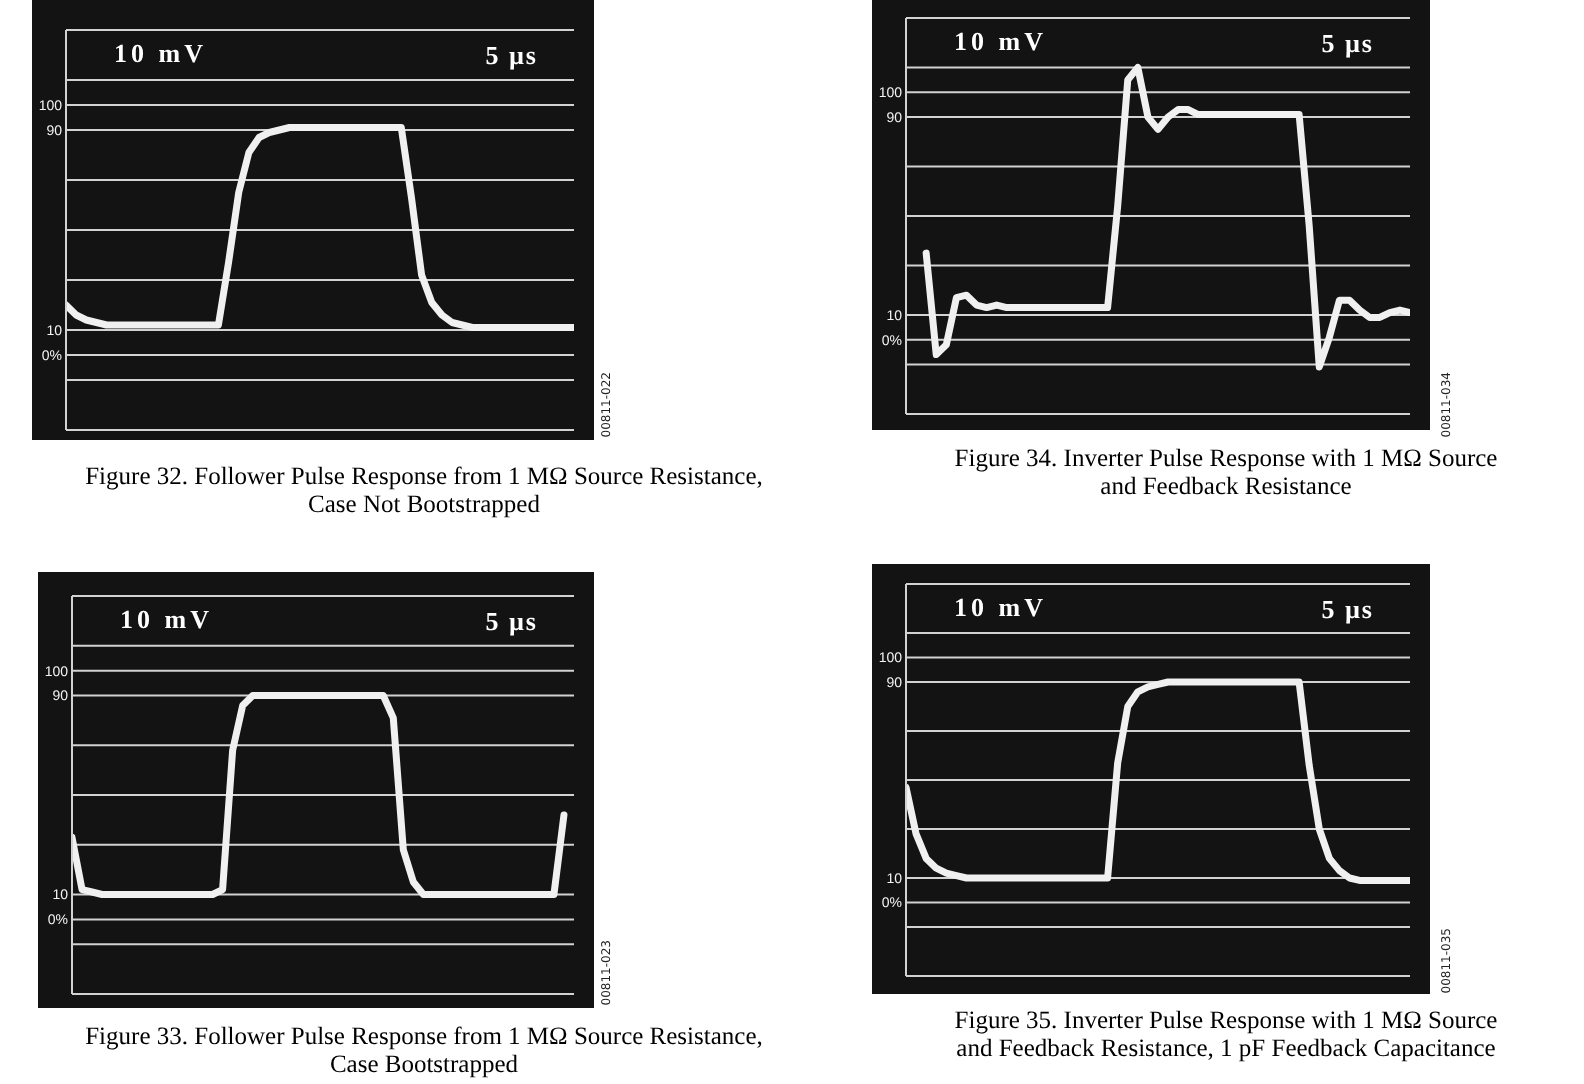  I want to click on text: Figure 32. Follower Pulse Response from 1 MΩ Source Resistance, Case Not Bootstrapped, so click(424, 490).